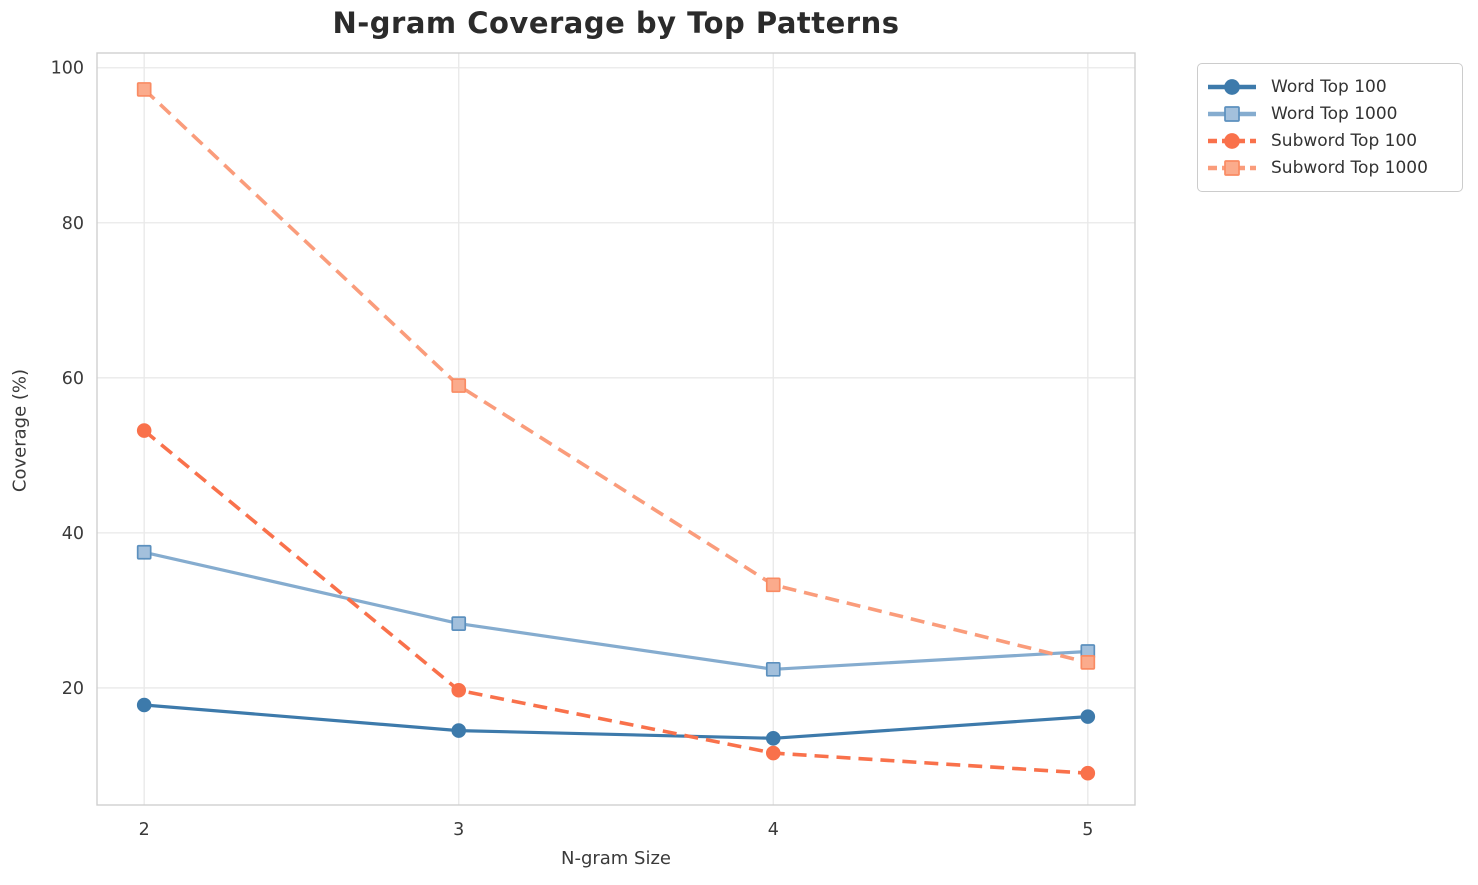 Image resolution: width=1478 pixels, height=885 pixels. Describe the element at coordinates (73, 534) in the screenshot. I see `y-tick-label: 40` at that location.